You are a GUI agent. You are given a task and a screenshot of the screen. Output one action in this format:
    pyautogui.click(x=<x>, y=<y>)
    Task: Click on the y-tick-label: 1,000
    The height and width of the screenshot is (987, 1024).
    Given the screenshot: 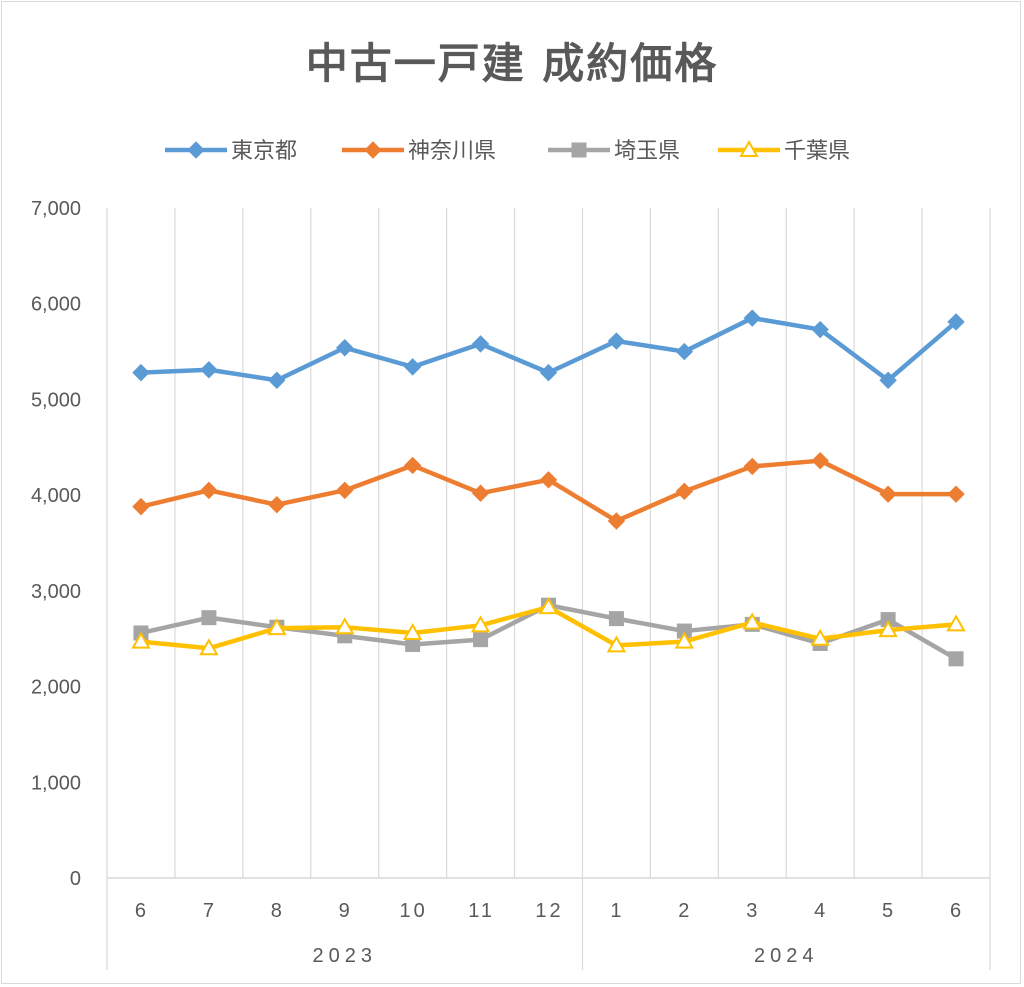 What is the action you would take?
    pyautogui.click(x=56, y=783)
    